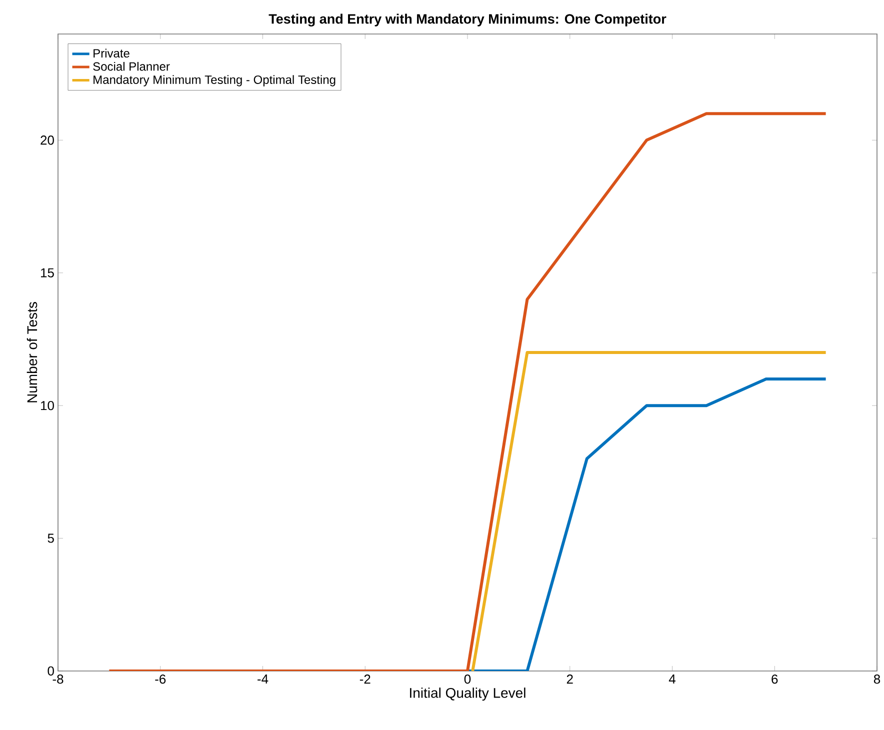 This screenshot has height=730, width=884. I want to click on y-tick-label: 20, so click(47, 140).